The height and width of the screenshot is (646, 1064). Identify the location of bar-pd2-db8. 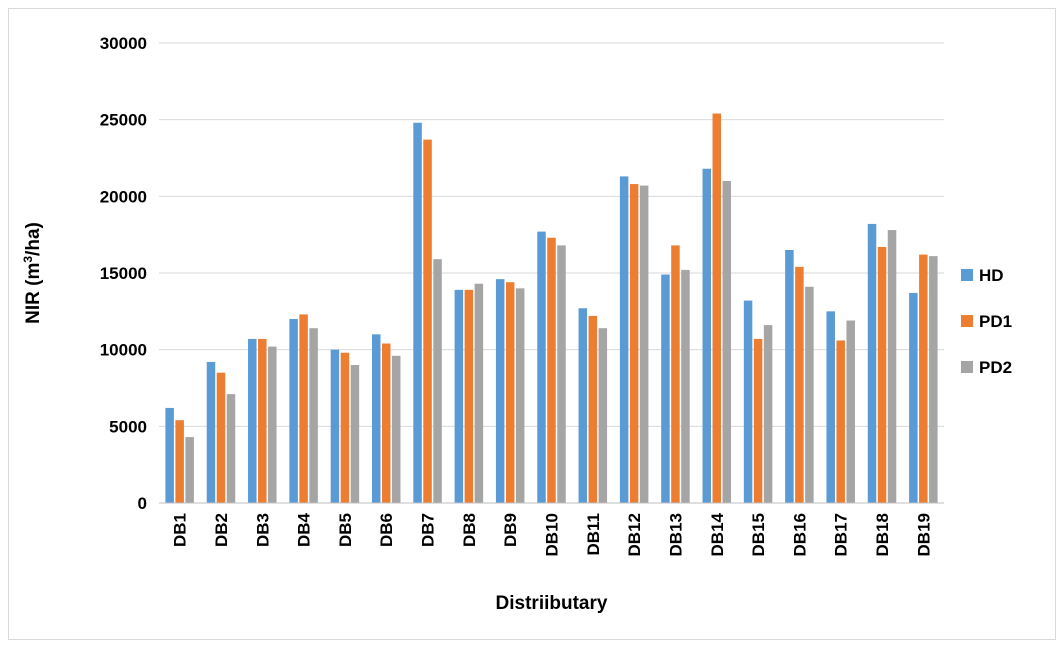
(479, 393).